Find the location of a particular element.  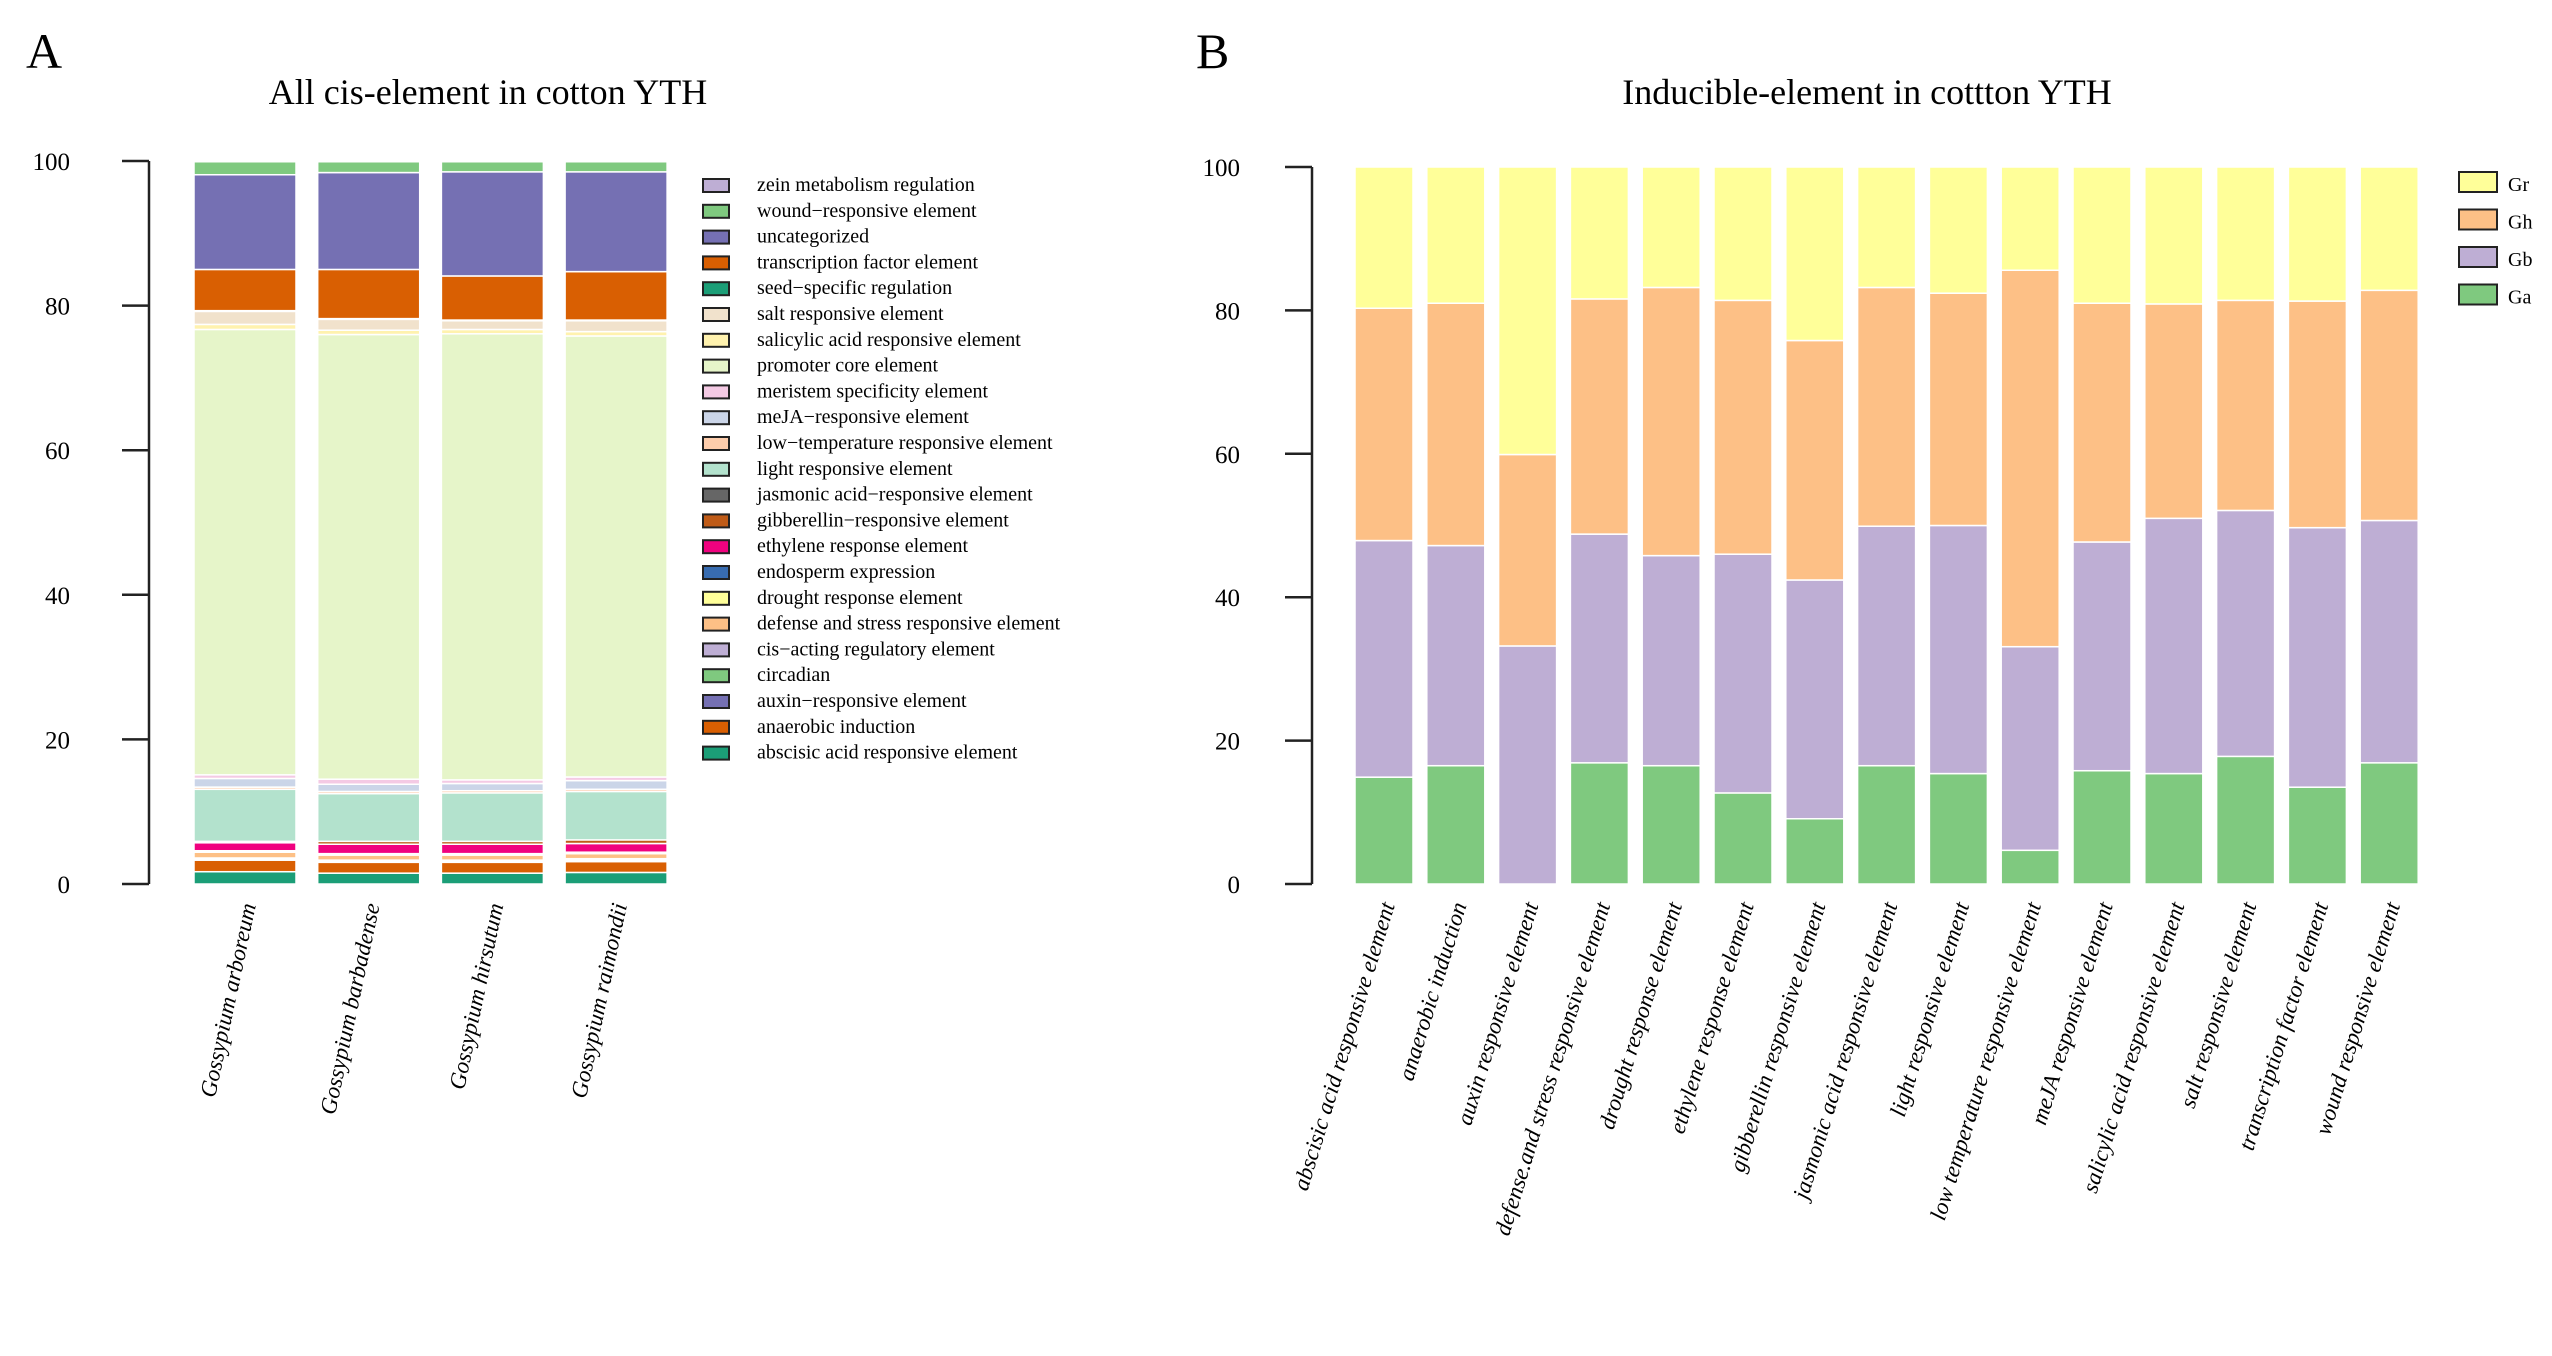

y-tick-label: 100 is located at coordinates (52, 162).